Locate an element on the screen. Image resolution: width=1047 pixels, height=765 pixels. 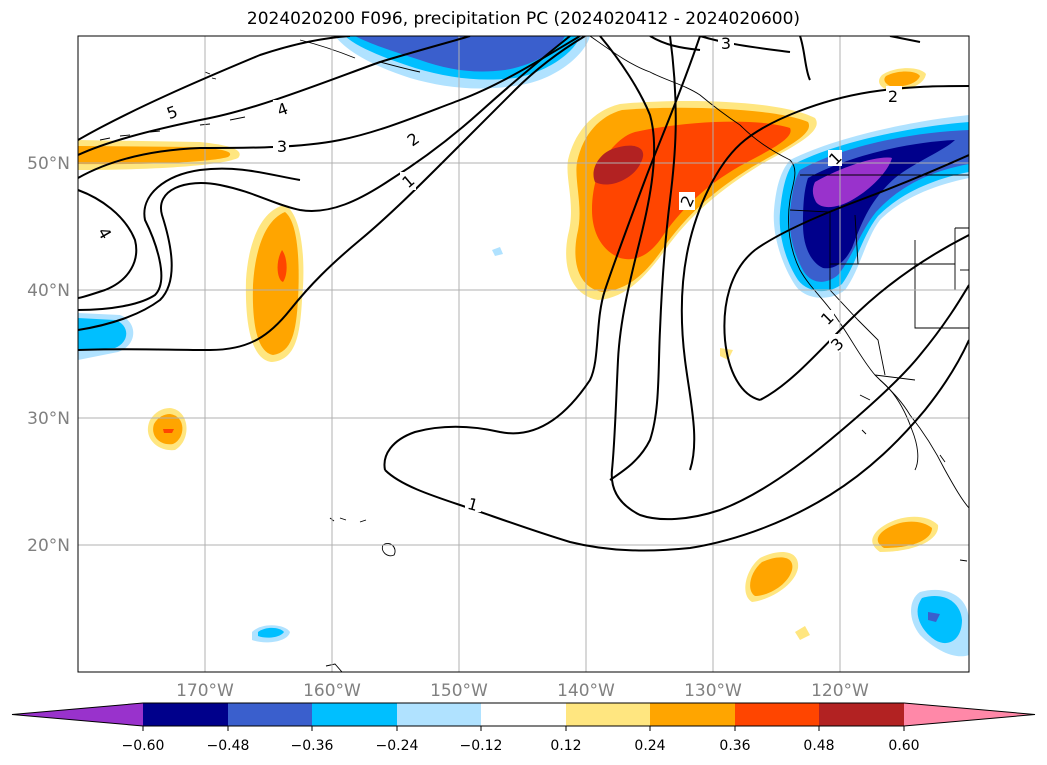
colorbar-tick-label: −0.36 is located at coordinates (312, 746).